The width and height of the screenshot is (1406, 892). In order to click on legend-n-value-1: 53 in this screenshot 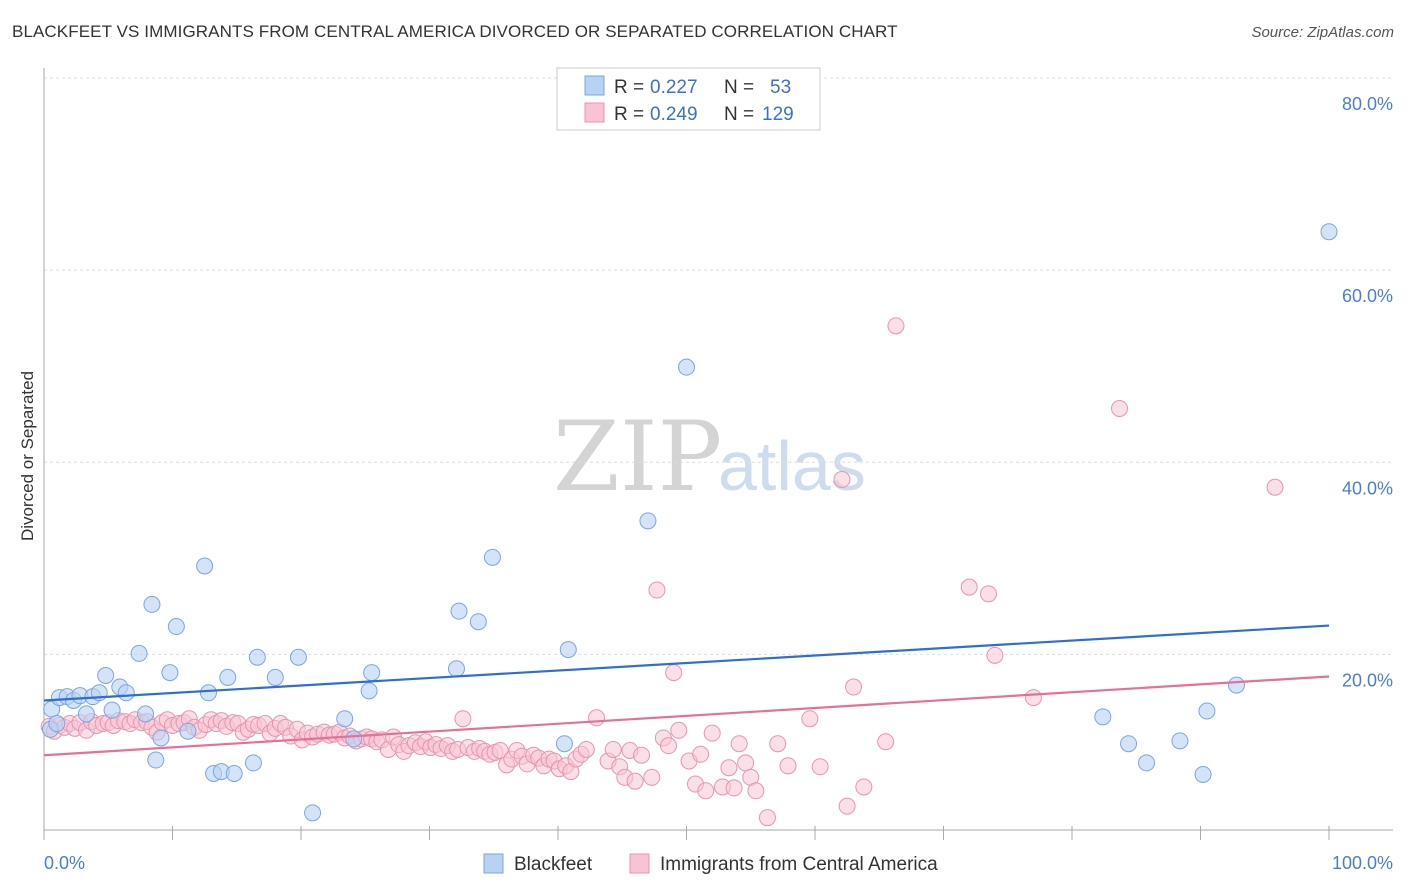, I will do `click(780, 87)`.